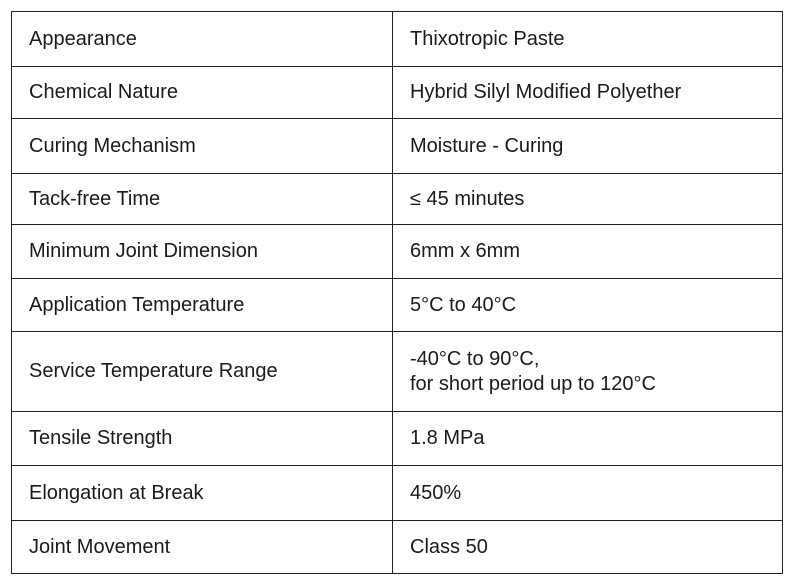 The height and width of the screenshot is (585, 799). I want to click on value-cell: 450%, so click(587, 493).